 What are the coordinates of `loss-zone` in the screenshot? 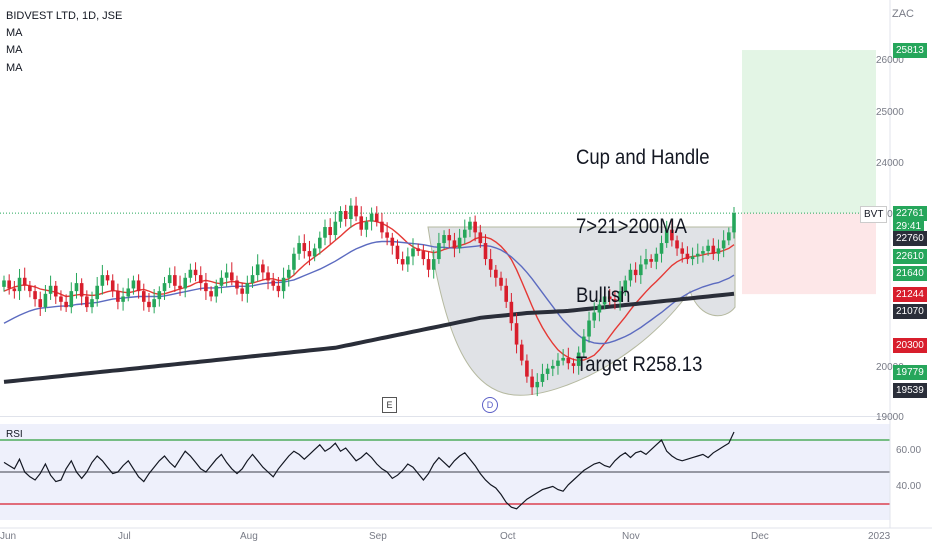 It's located at (809, 254).